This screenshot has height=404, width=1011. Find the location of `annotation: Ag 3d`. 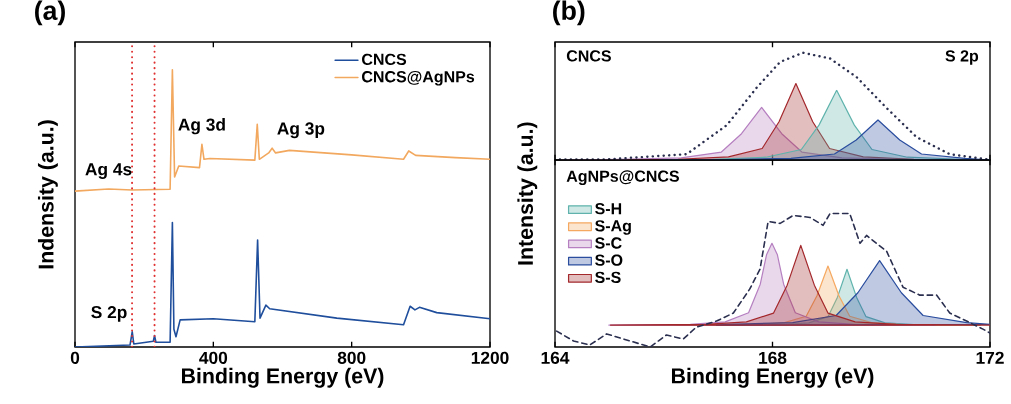

annotation: Ag 3d is located at coordinates (201, 126).